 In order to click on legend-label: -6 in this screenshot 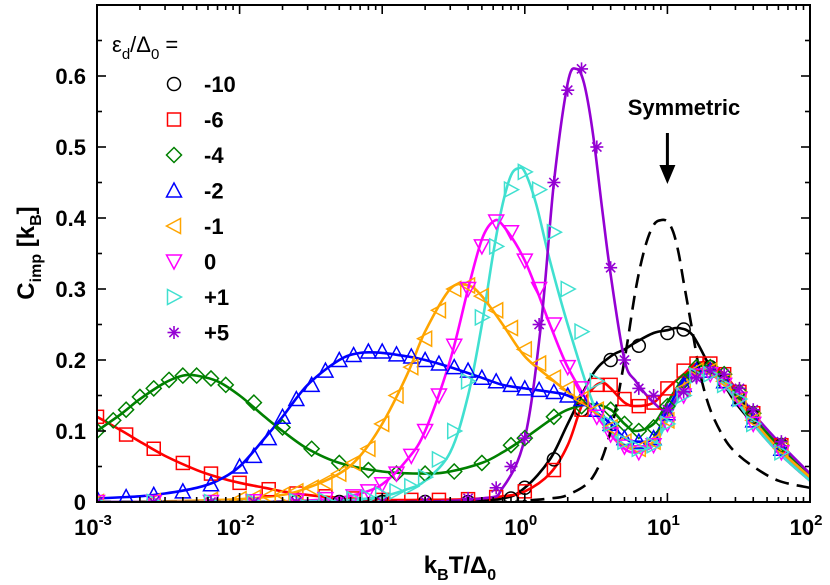, I will do `click(214, 120)`.